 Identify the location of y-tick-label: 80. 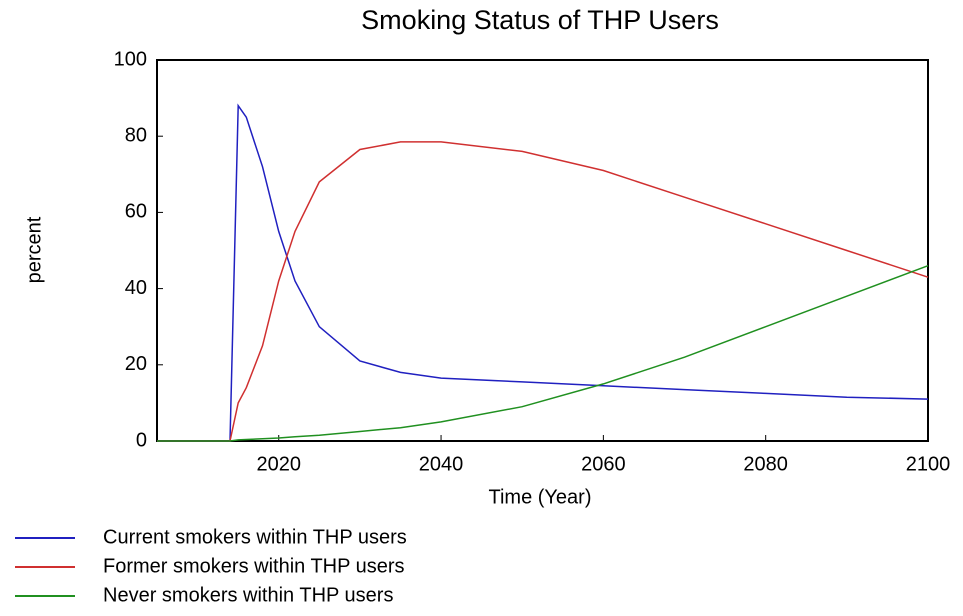
(136, 135).